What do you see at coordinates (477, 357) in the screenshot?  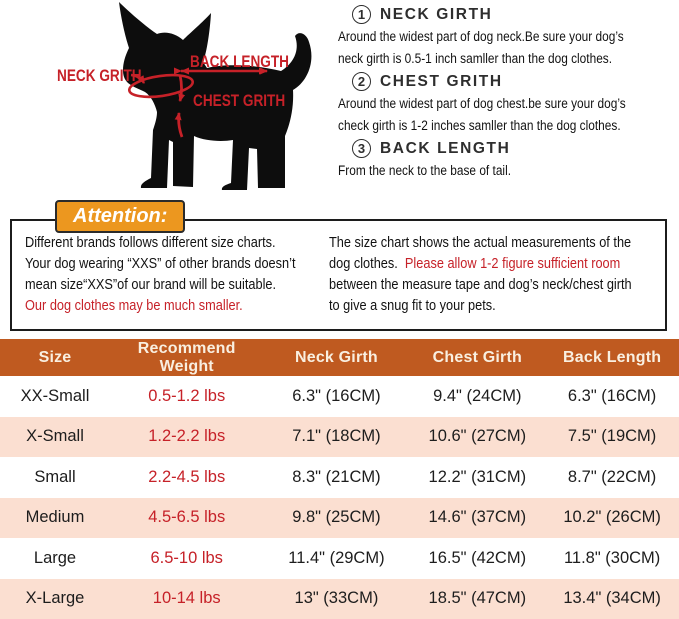 I see `header-chest-girth: Chest Girth` at bounding box center [477, 357].